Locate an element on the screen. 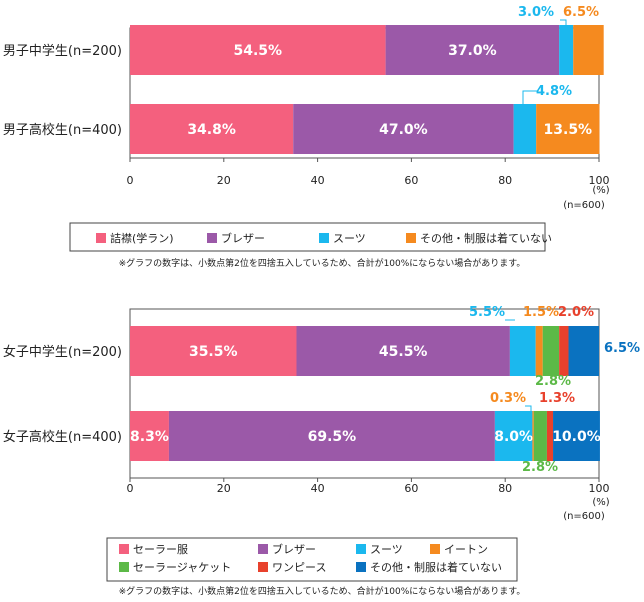  data-label: 1.3% is located at coordinates (557, 398).